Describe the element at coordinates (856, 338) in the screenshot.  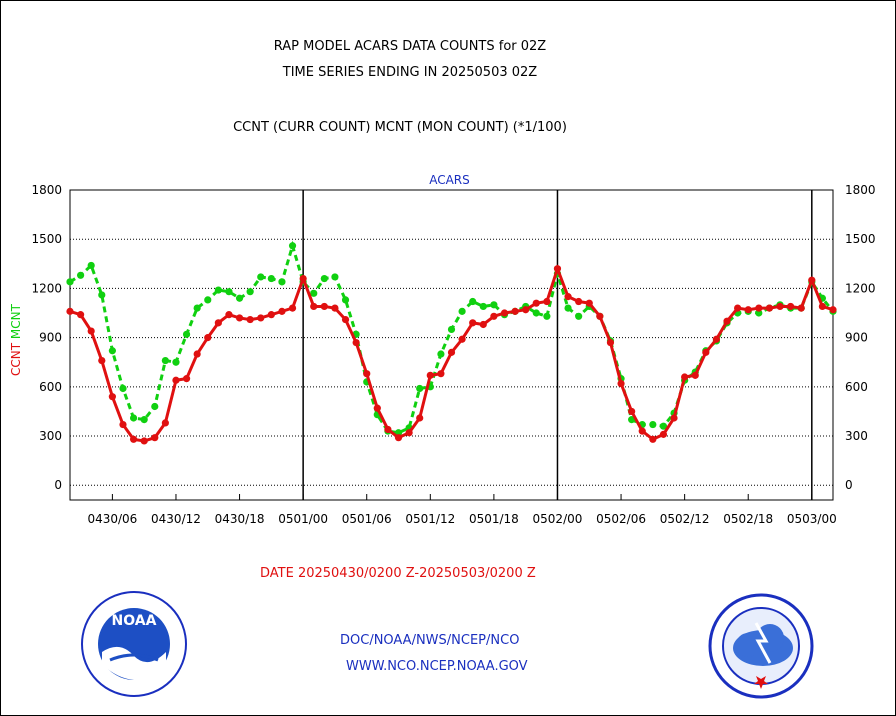
I see `y-tick-label-right: 900` at that location.